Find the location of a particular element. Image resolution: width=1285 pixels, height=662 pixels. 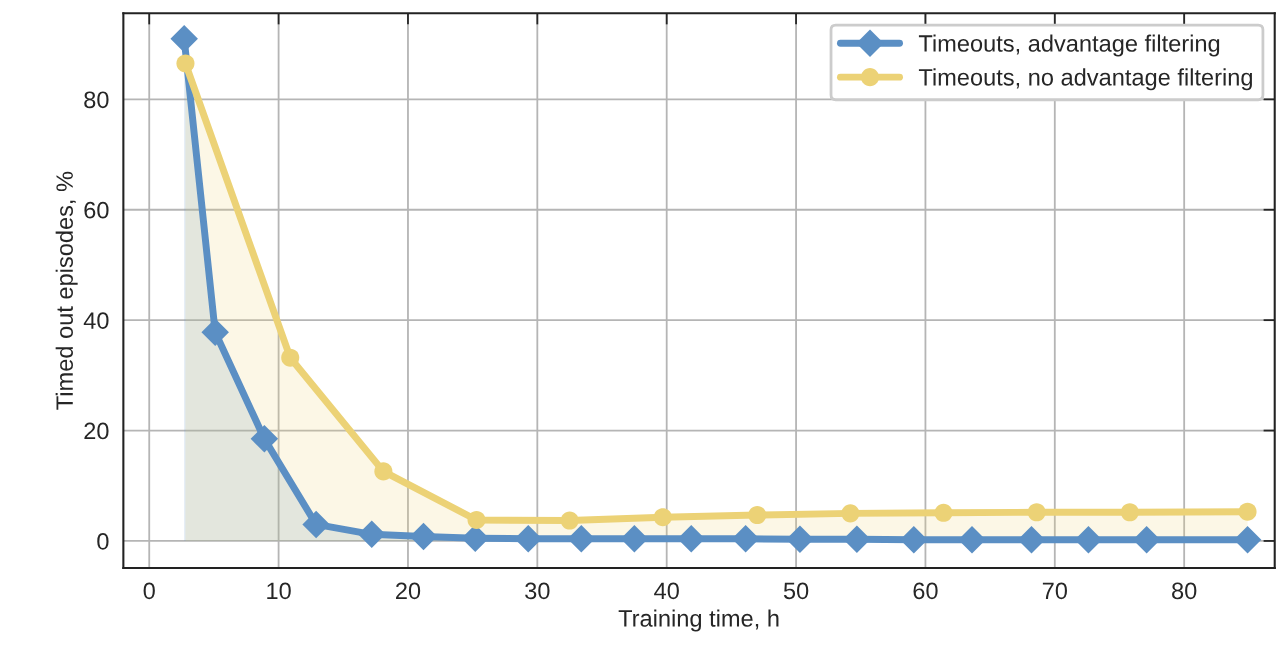

y-axis-title: Timed out episodes, % is located at coordinates (66, 290).